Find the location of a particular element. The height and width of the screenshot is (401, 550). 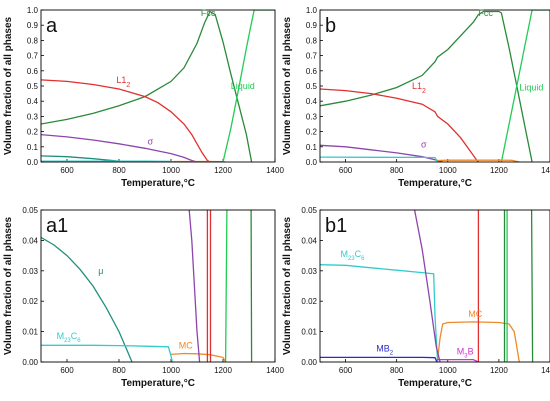

panel-label: a1 is located at coordinates (57, 226).